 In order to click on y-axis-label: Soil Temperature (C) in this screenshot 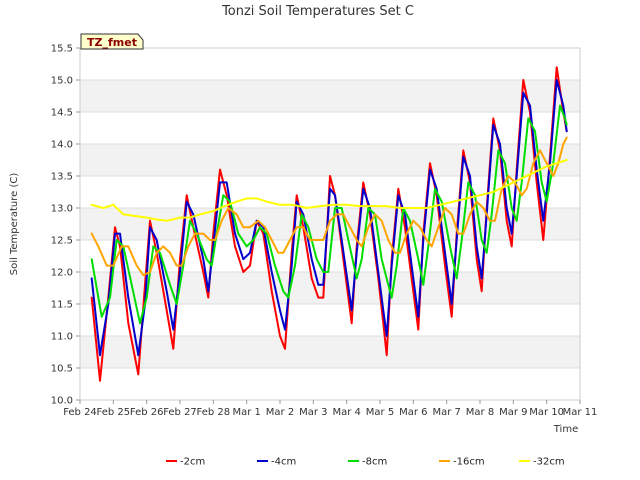, I will do `click(14, 224)`.